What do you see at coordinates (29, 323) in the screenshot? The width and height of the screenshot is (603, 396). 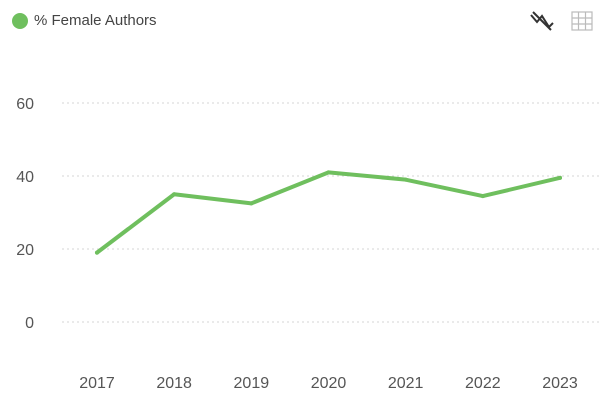 I see `y-tick-label: 0` at bounding box center [29, 323].